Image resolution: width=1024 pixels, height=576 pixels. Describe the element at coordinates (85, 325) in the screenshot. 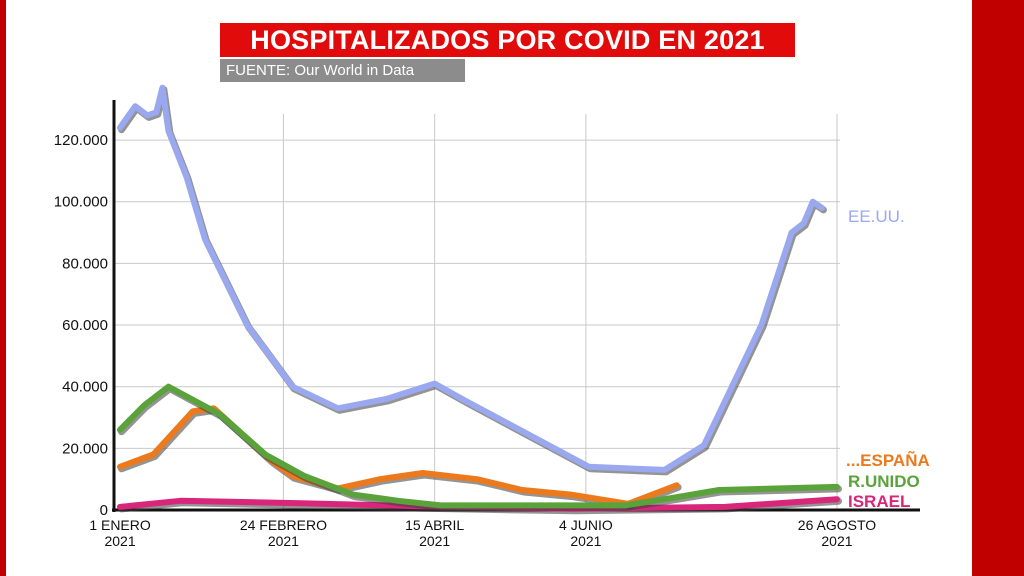

I see `y-tick-label: 60.000` at that location.